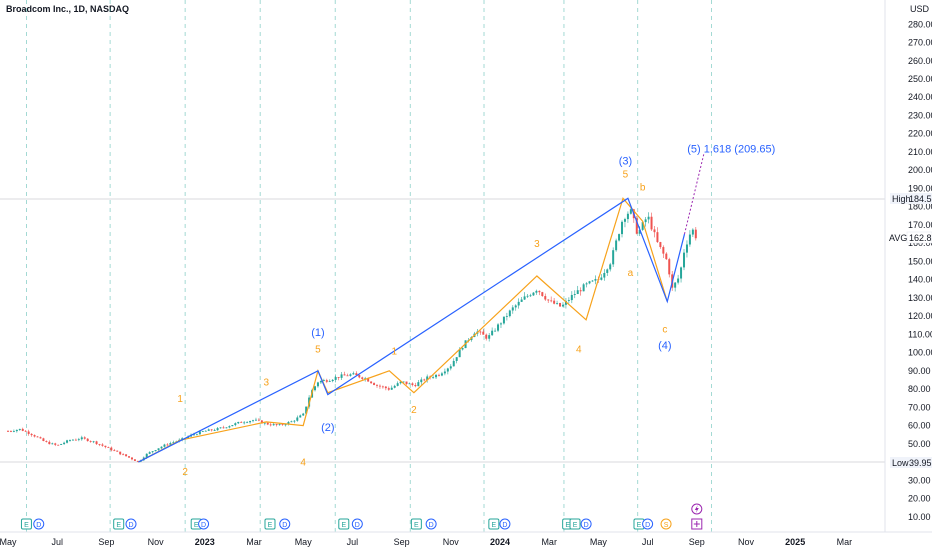 The height and width of the screenshot is (550, 932). I want to click on wave-label: 5, so click(318, 350).